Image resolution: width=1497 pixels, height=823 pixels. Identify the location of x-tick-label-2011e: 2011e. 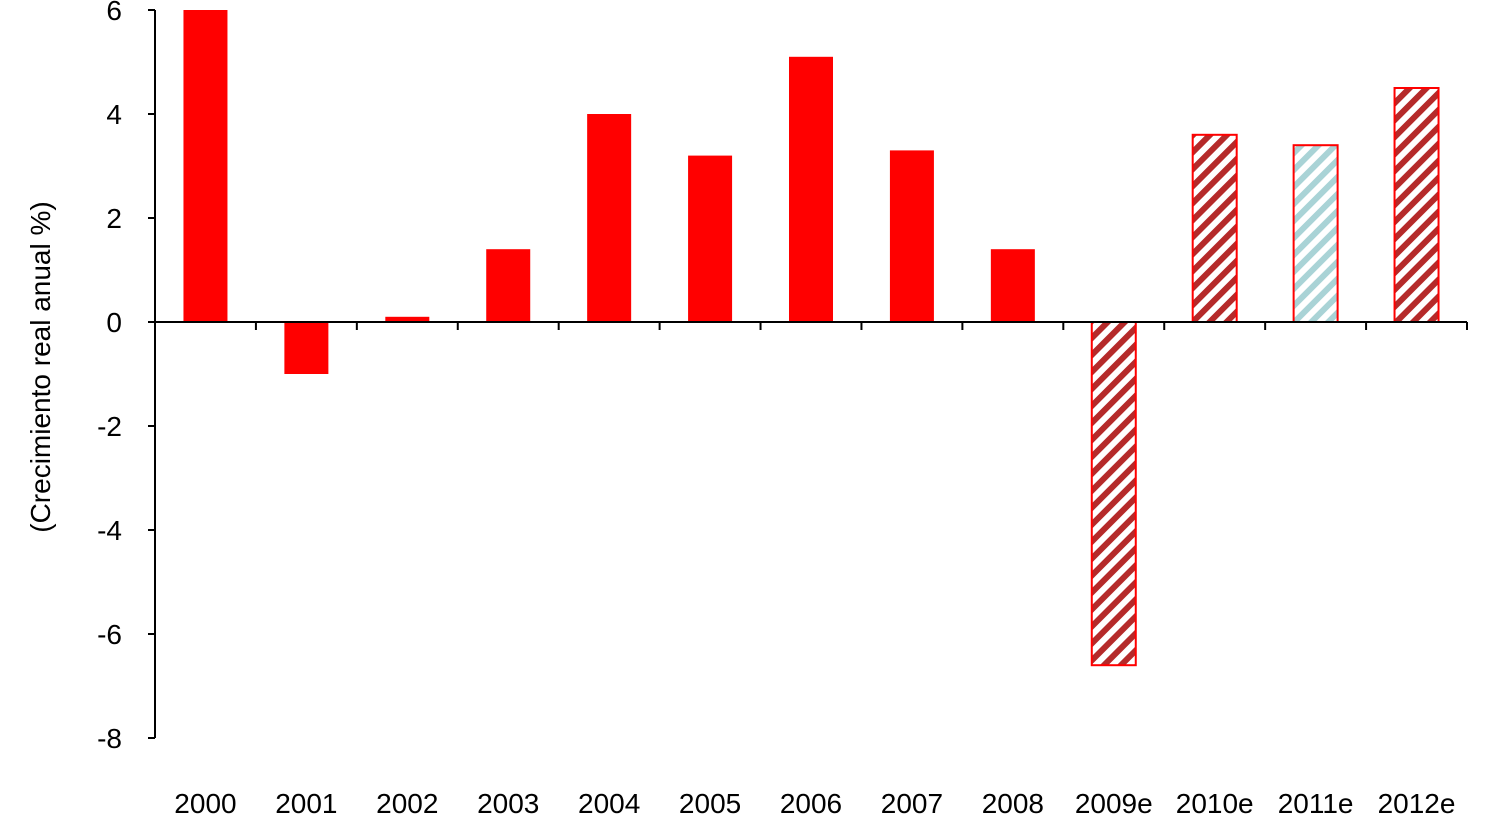
(1316, 803).